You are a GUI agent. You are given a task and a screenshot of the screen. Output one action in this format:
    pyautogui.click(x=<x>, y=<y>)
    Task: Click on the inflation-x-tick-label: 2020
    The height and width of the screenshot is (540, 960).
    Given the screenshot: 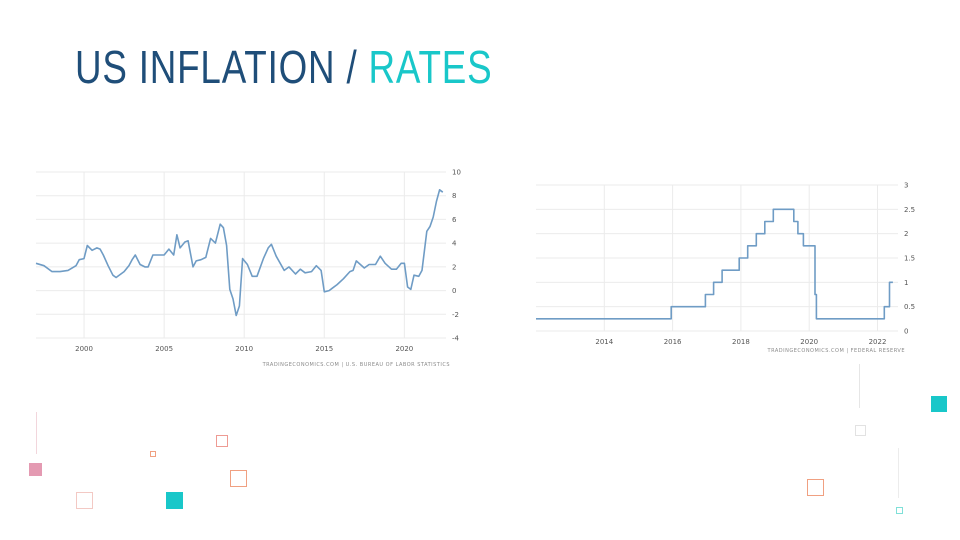 What is the action you would take?
    pyautogui.click(x=404, y=349)
    